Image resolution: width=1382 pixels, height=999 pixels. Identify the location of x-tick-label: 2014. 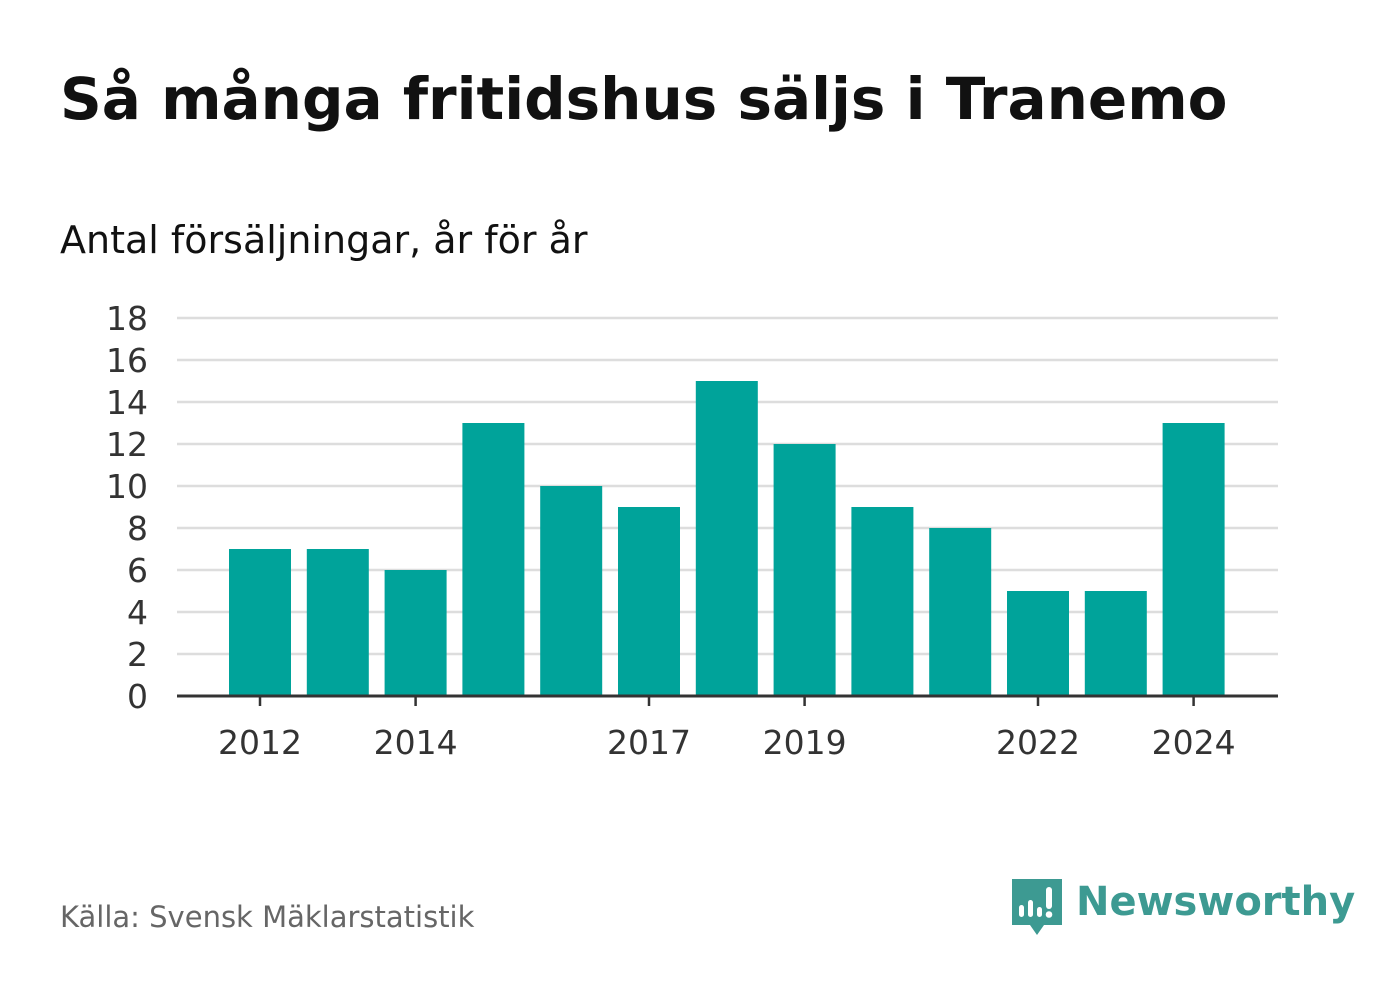
(416, 742).